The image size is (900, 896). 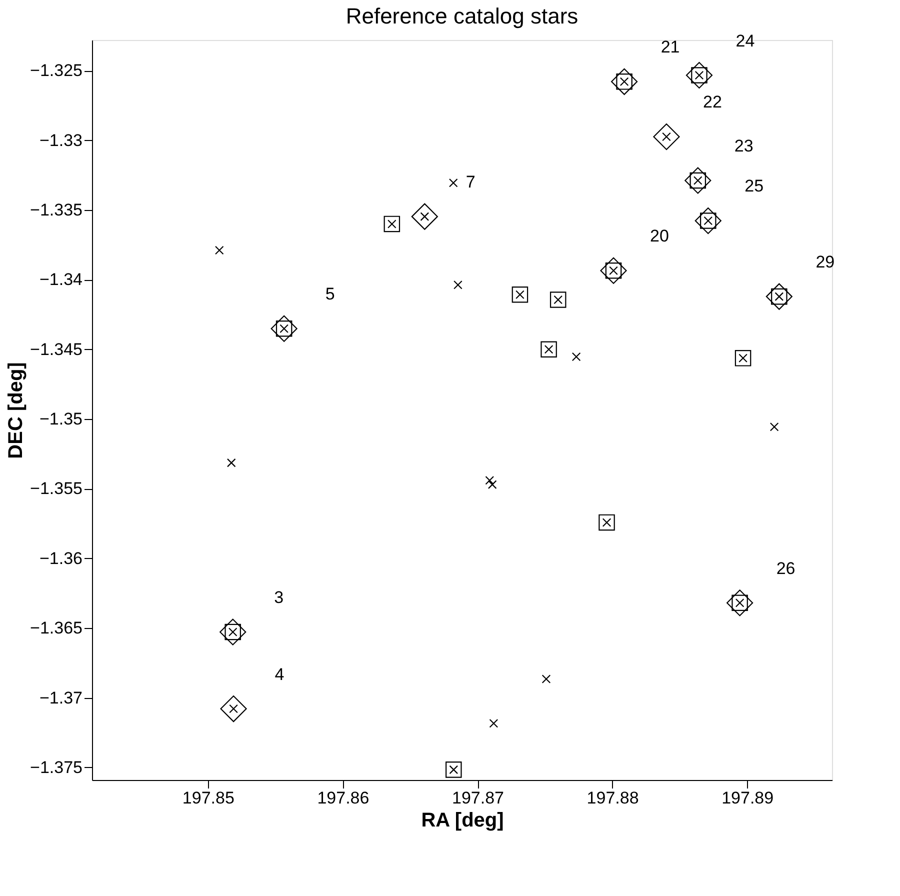 I want to click on y-tick-label: −1.35, so click(x=60, y=419).